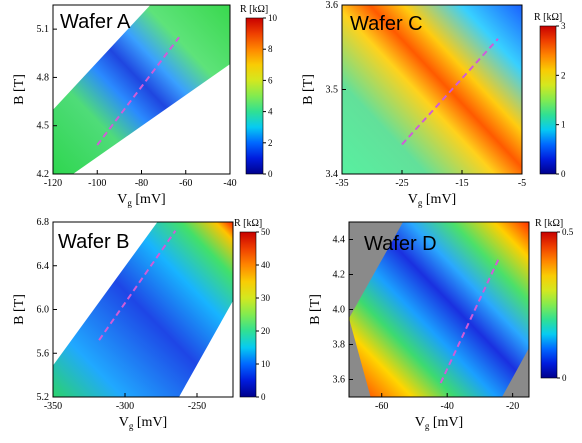 The height and width of the screenshot is (443, 582). I want to click on x-tick-label: -15, so click(461, 183).